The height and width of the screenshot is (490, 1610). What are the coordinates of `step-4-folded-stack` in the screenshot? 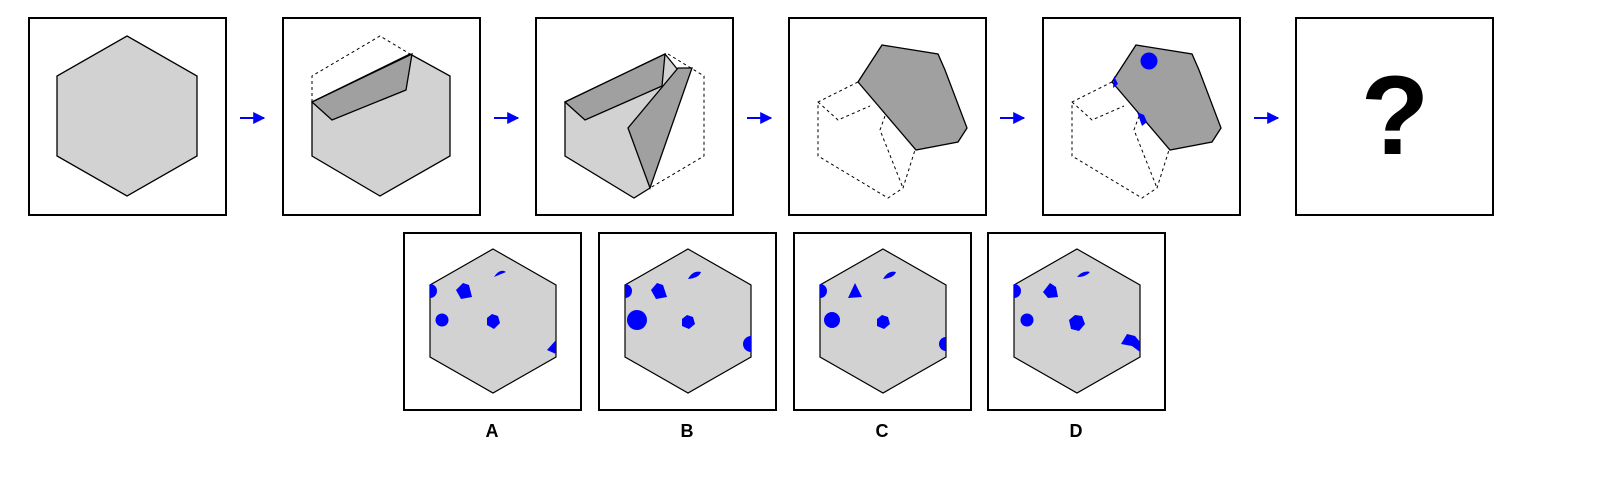 It's located at (912, 97).